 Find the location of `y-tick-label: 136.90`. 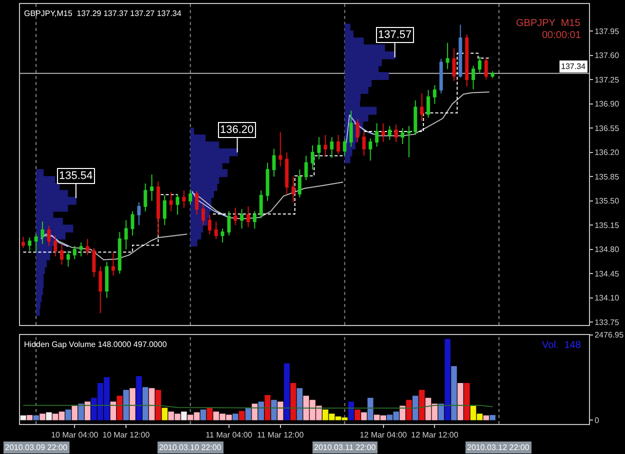

y-tick-label: 136.90 is located at coordinates (607, 104).